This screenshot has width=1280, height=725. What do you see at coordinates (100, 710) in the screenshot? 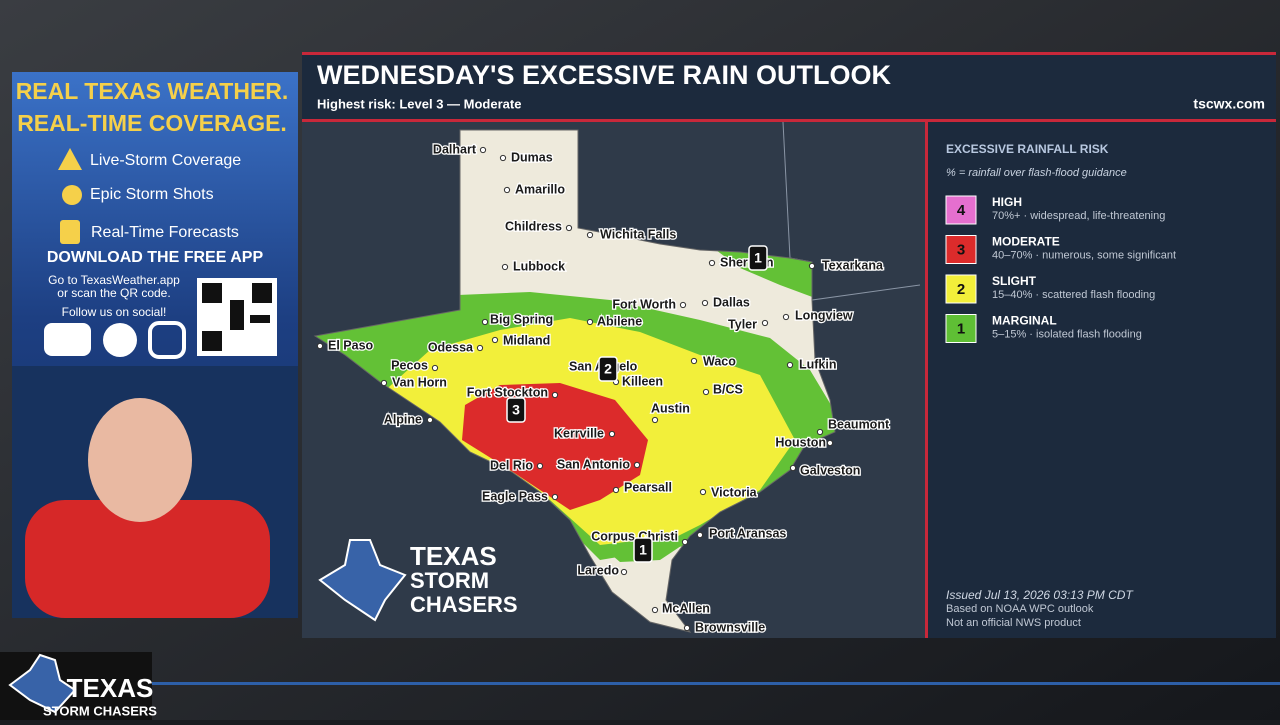
I see `bottom-logo-text: STORM CHASERS` at bounding box center [100, 710].